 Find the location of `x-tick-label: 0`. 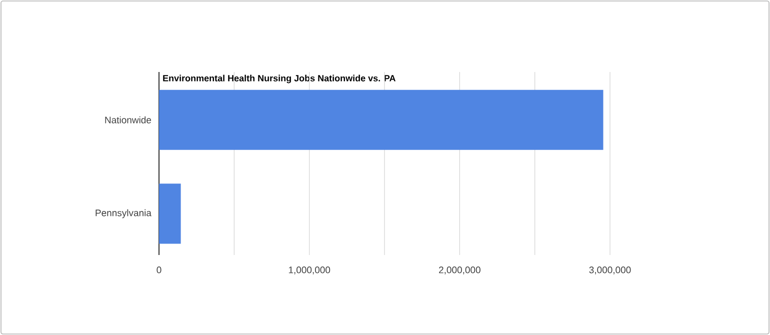

x-tick-label: 0 is located at coordinates (159, 270).